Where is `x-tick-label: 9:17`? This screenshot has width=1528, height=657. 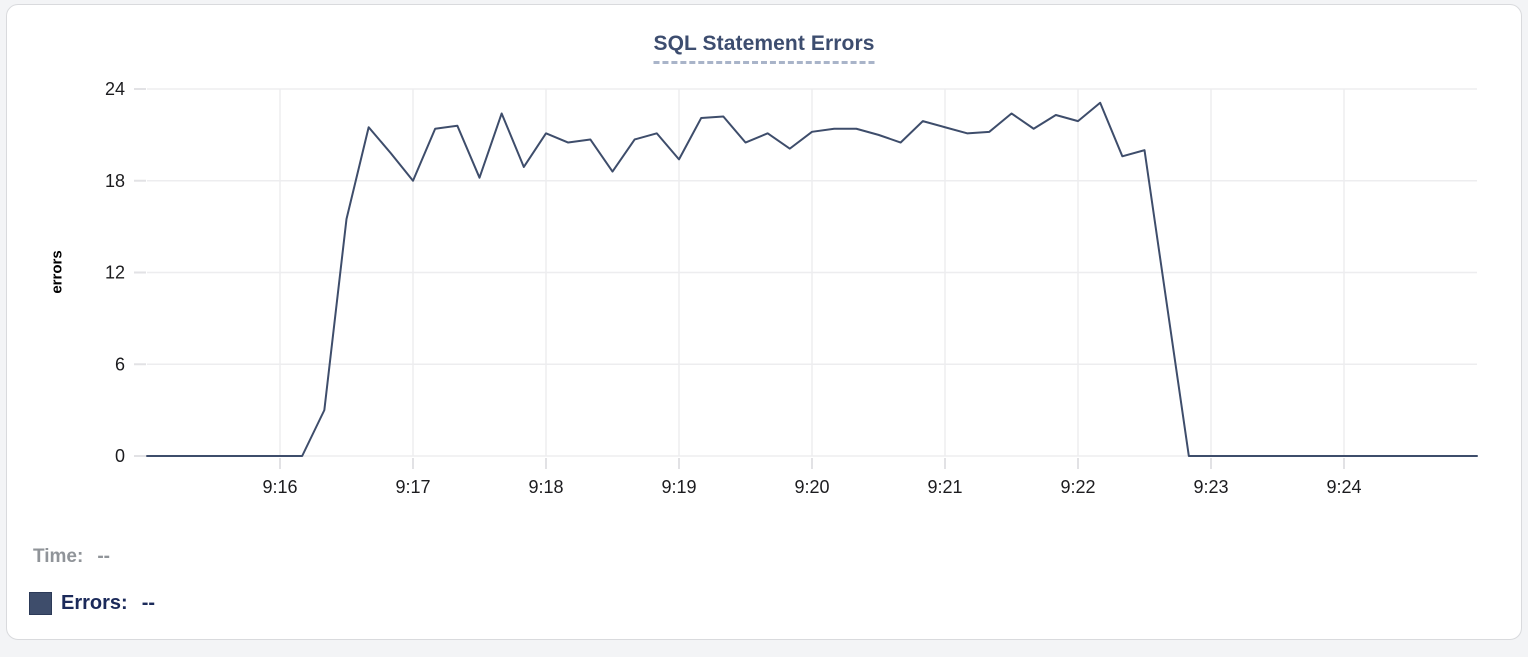 x-tick-label: 9:17 is located at coordinates (412, 487).